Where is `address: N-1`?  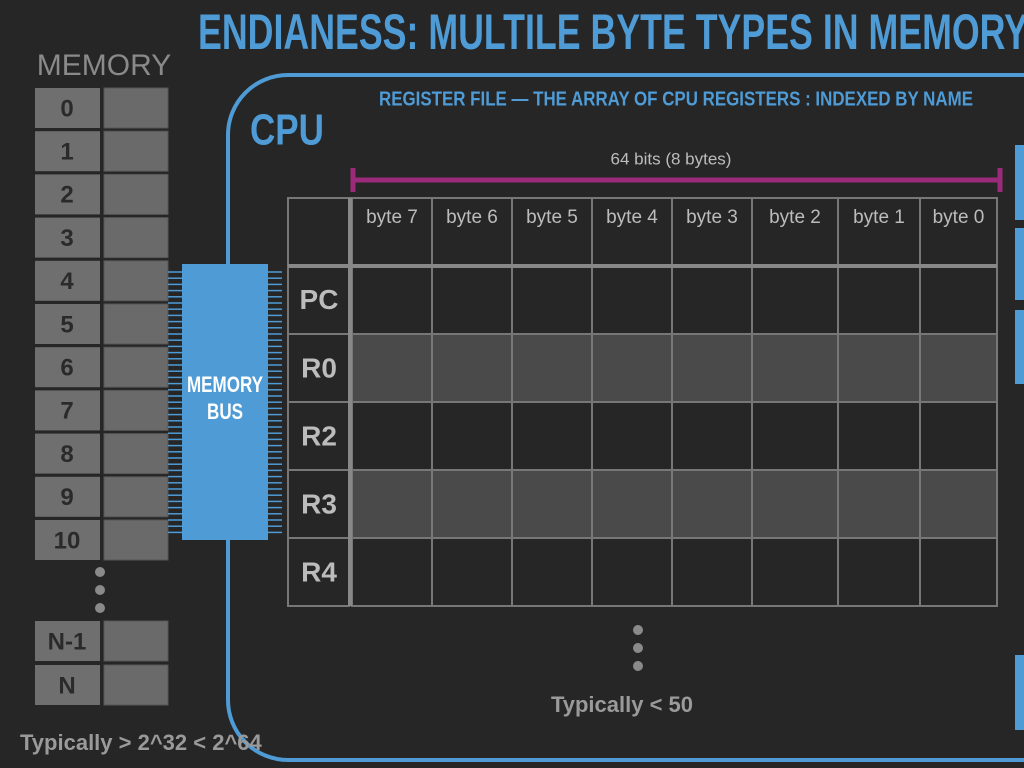
address: N-1 is located at coordinates (67, 641).